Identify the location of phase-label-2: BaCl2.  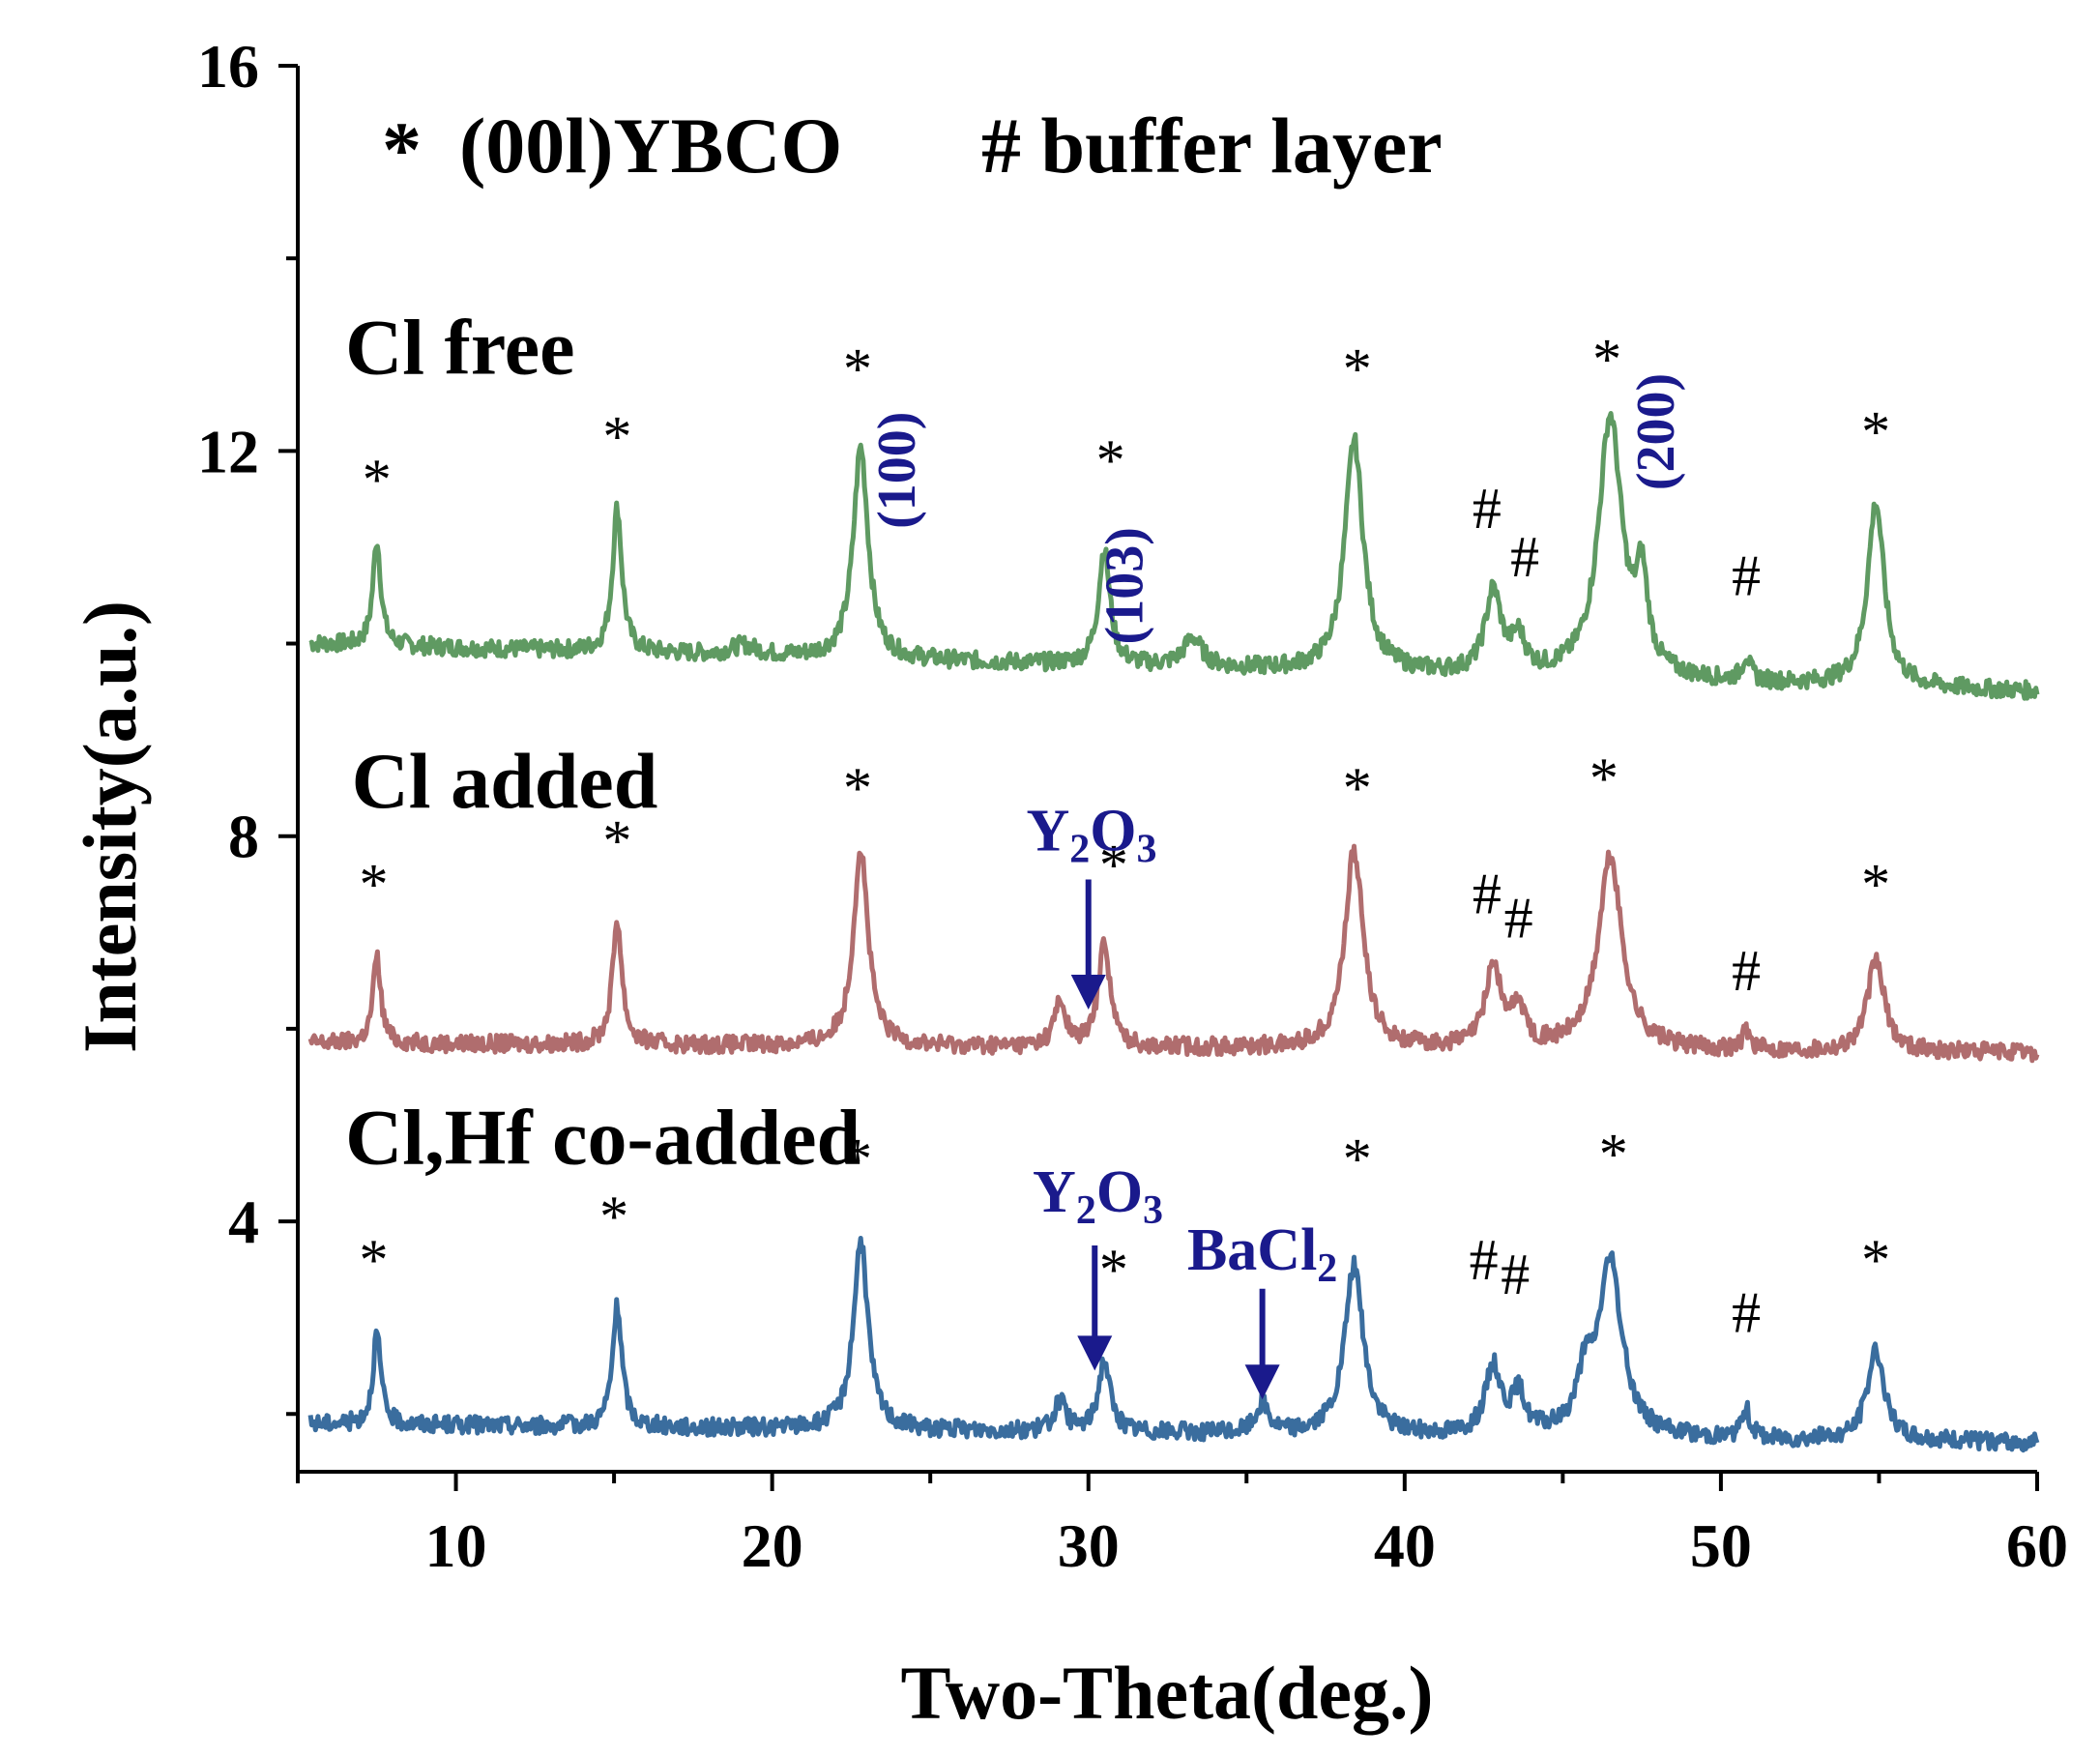
(1262, 1254).